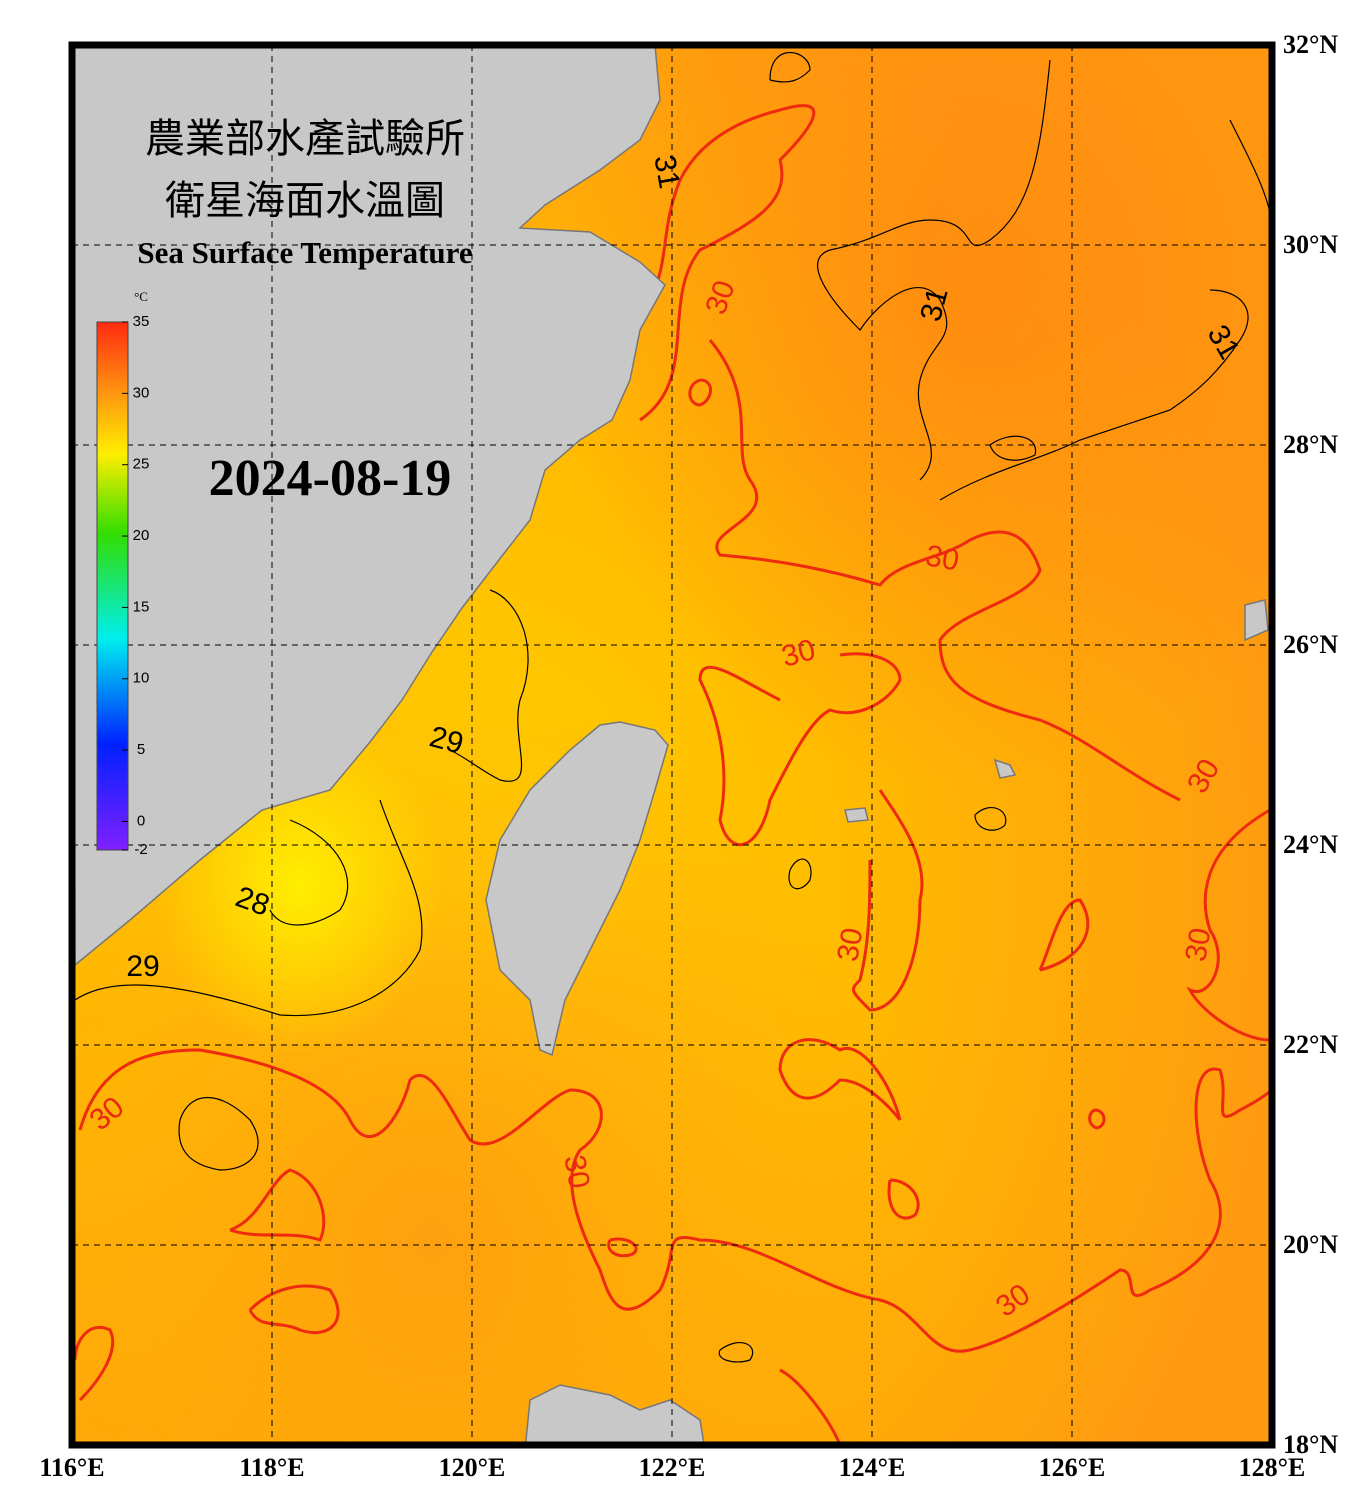  Describe the element at coordinates (330, 478) in the screenshot. I see `date: 2024-08-19` at that location.